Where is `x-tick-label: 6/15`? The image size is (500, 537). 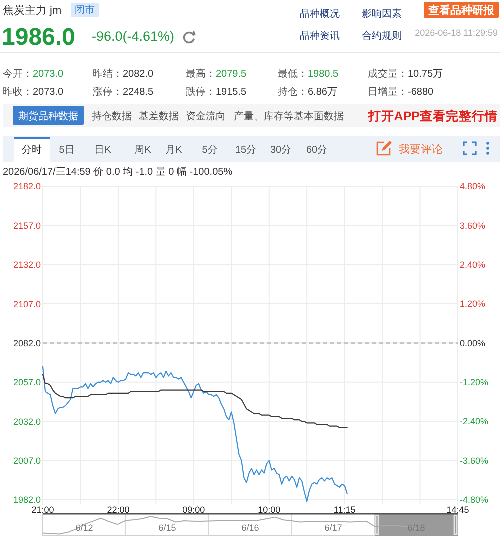
x-tick-label: 6/15 is located at coordinates (167, 528).